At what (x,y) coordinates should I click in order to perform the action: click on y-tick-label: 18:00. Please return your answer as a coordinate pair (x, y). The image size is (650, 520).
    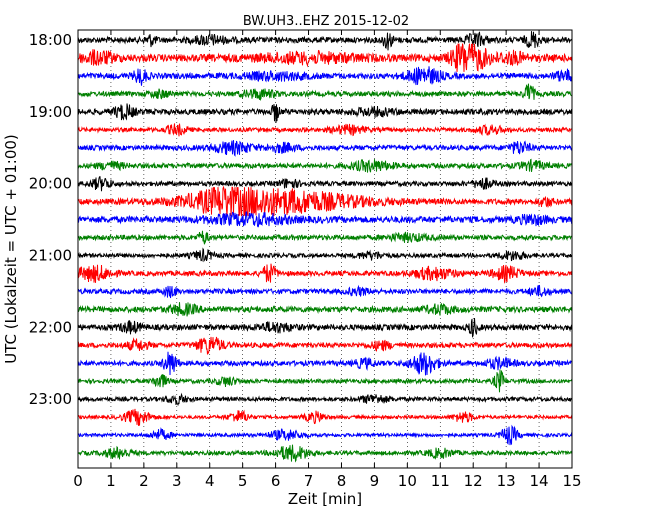
    Looking at the image, I should click on (50, 40).